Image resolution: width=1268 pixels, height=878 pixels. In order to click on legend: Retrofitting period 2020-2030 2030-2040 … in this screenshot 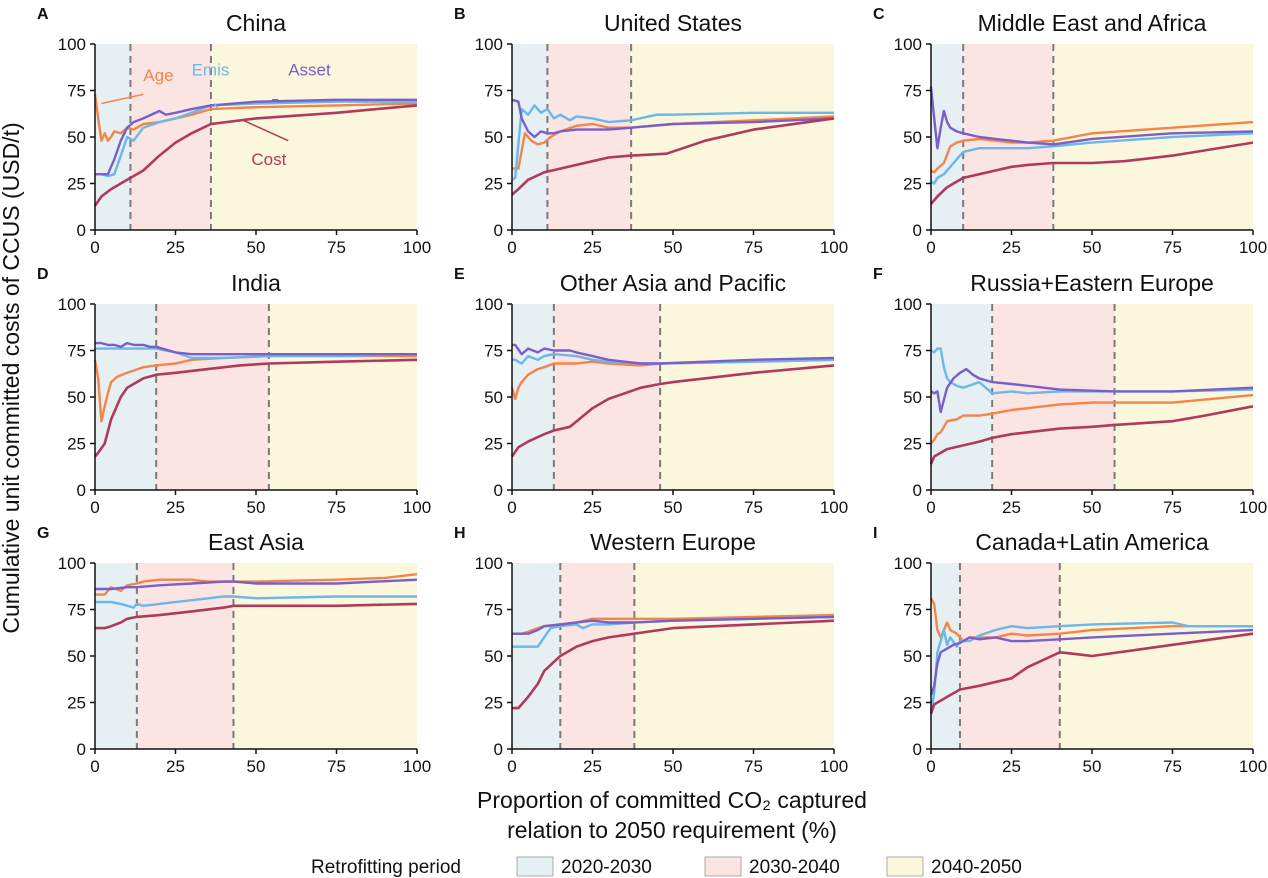, I will do `click(666, 867)`.